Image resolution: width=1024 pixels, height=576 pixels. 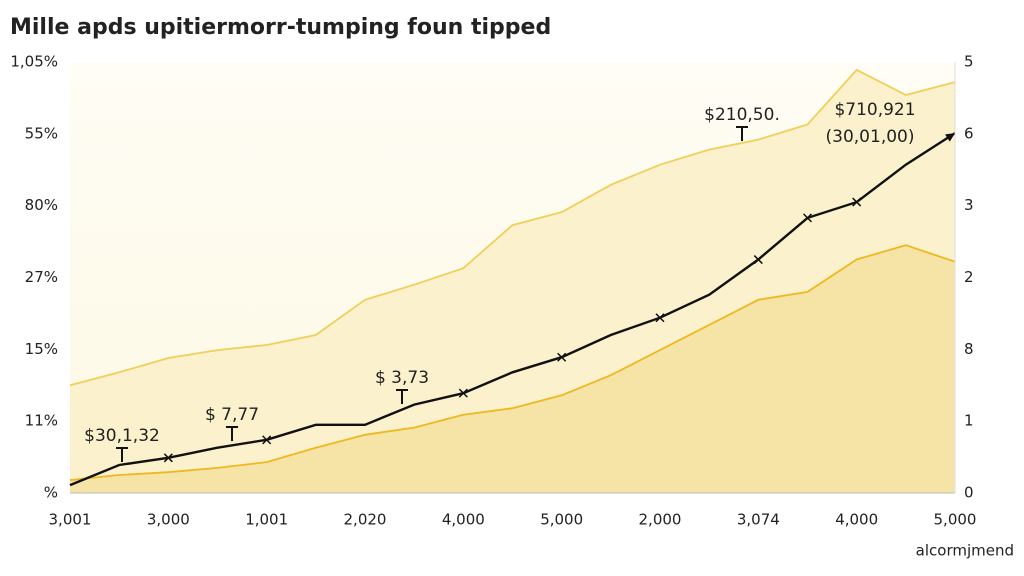 I want to click on annotation: $710,921, so click(x=874, y=110).